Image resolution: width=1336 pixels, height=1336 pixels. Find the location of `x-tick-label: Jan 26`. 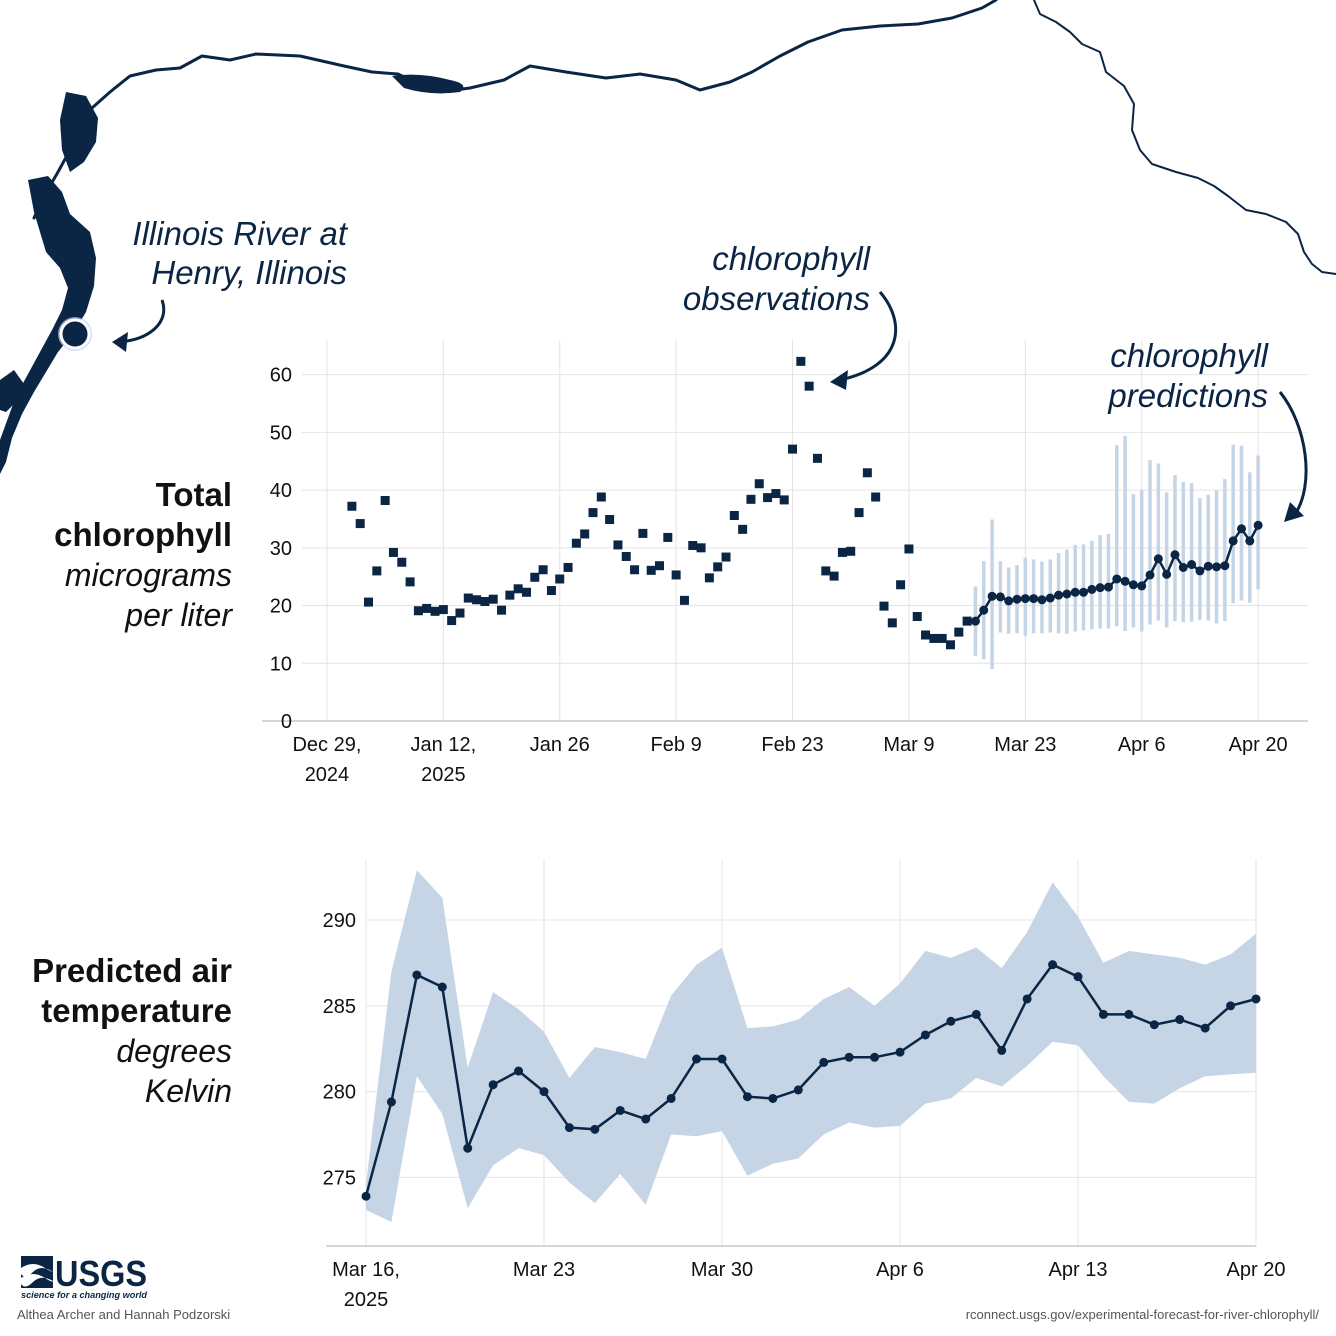

x-tick-label: Jan 26 is located at coordinates (560, 745).